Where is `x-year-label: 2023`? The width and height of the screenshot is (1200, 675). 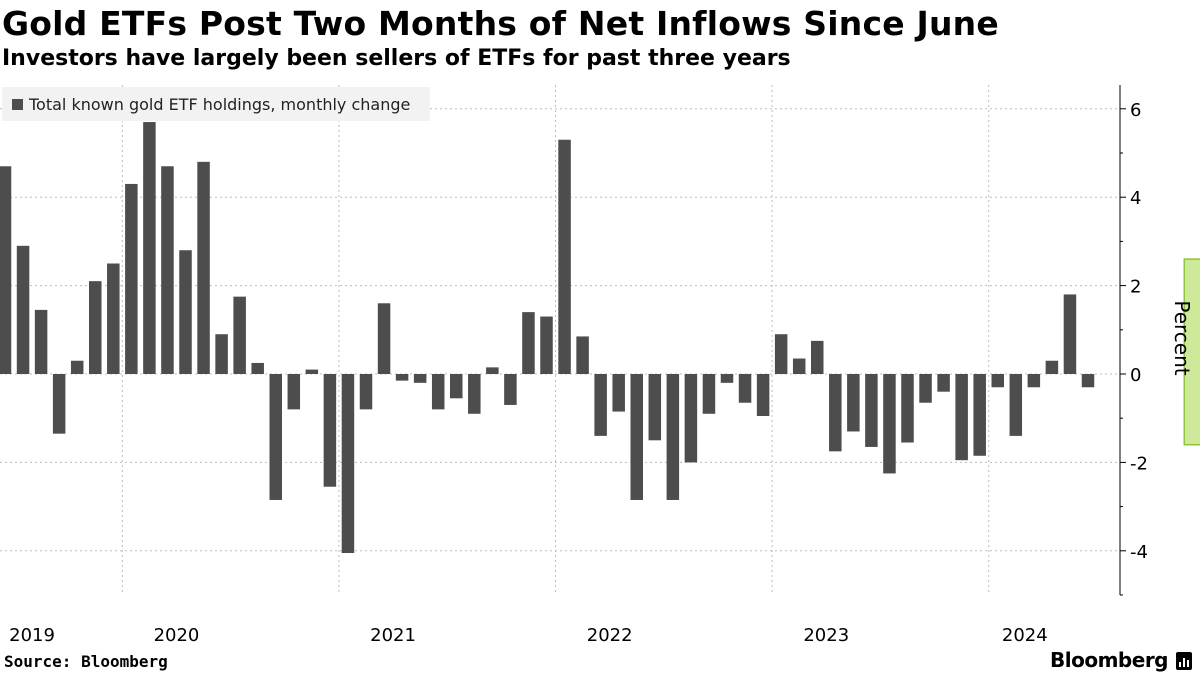
x-year-label: 2023 is located at coordinates (826, 635).